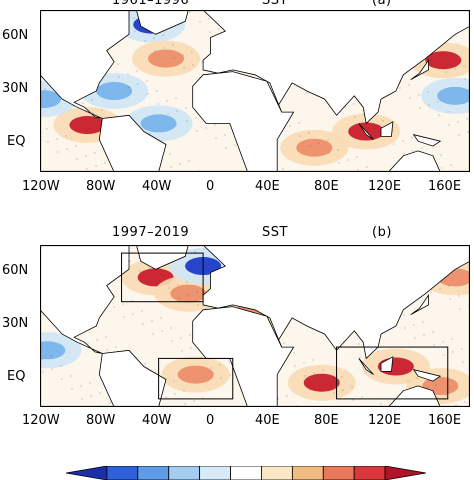 The image size is (474, 480). Describe the element at coordinates (151, 232) in the screenshot. I see `panel-b-title: 1997–2019` at that location.